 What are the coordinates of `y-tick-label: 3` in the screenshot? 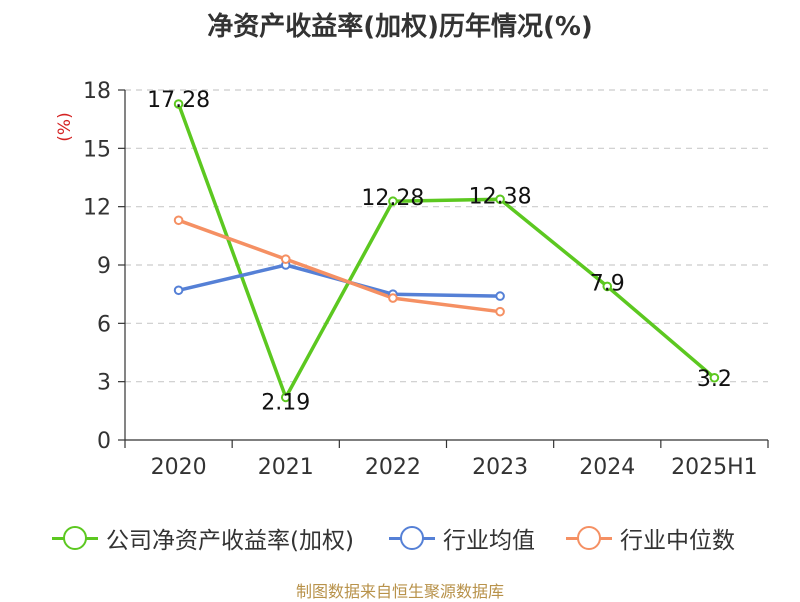 It's located at (104, 383).